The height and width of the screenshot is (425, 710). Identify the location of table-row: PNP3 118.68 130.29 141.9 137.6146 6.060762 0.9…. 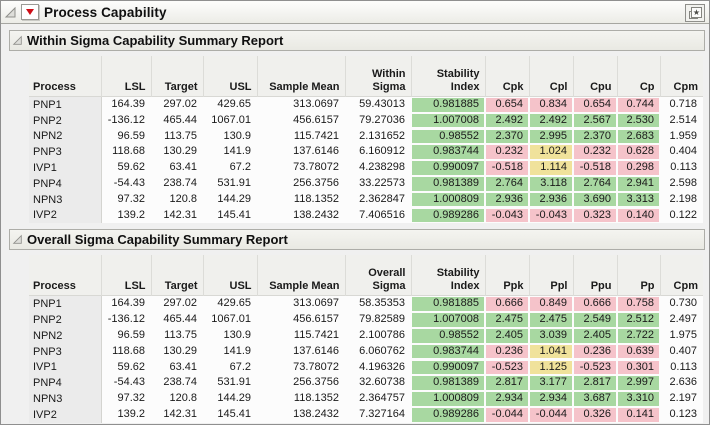
(366, 351).